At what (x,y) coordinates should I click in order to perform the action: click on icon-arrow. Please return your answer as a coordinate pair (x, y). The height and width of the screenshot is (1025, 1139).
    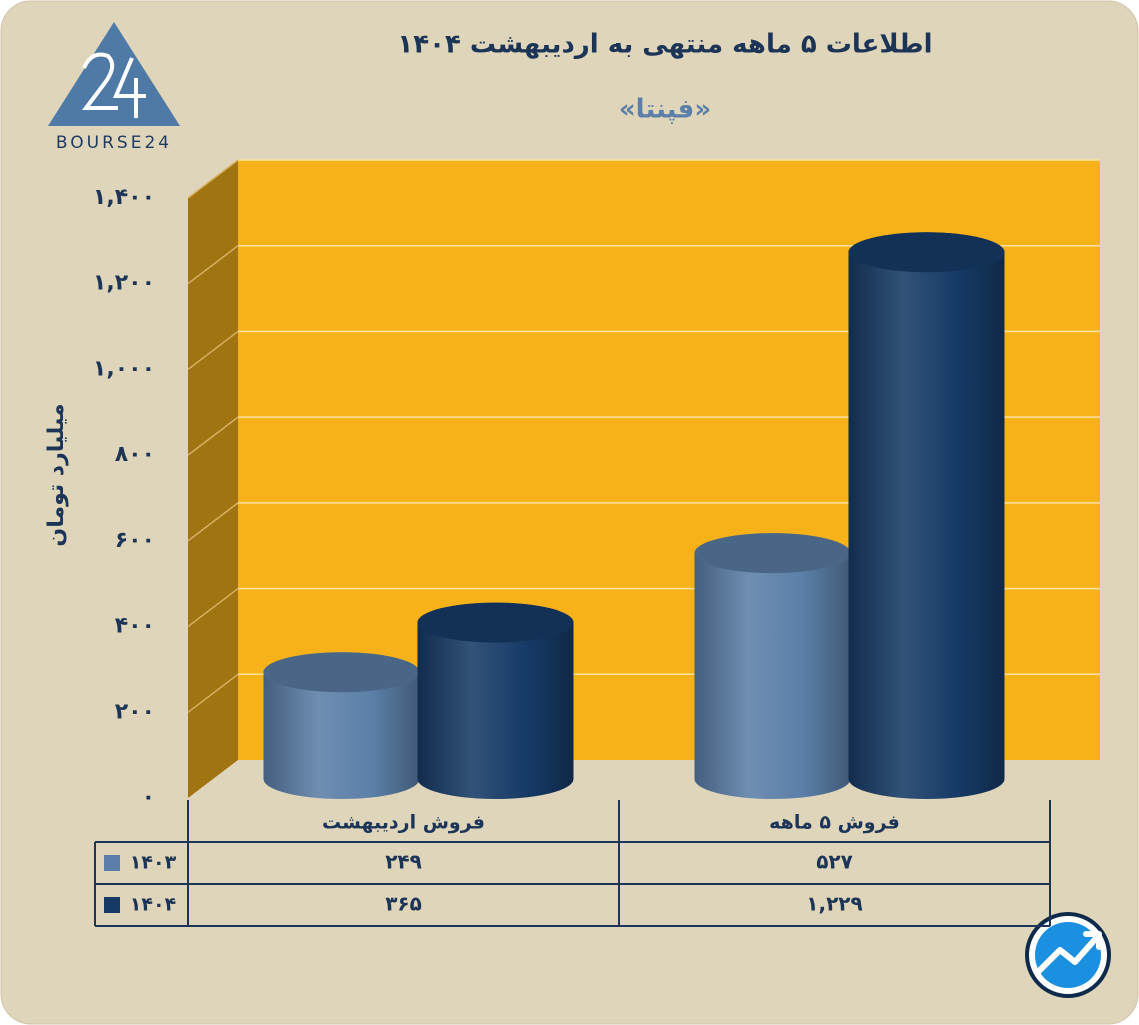
    Looking at the image, I should click on (1068, 953).